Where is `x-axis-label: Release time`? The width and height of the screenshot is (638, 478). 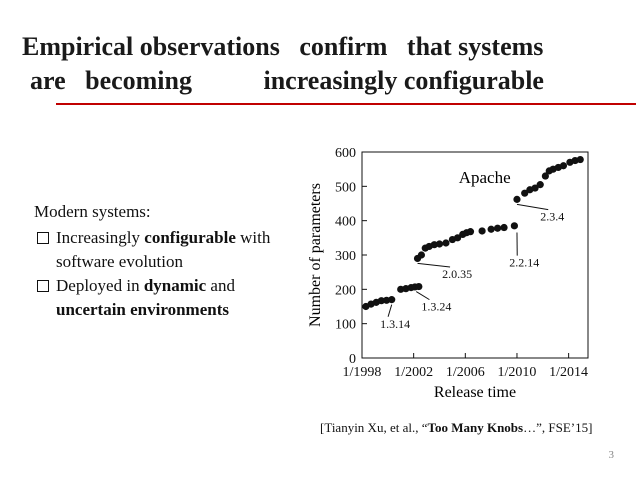
x-axis-label: Release time is located at coordinates (475, 392).